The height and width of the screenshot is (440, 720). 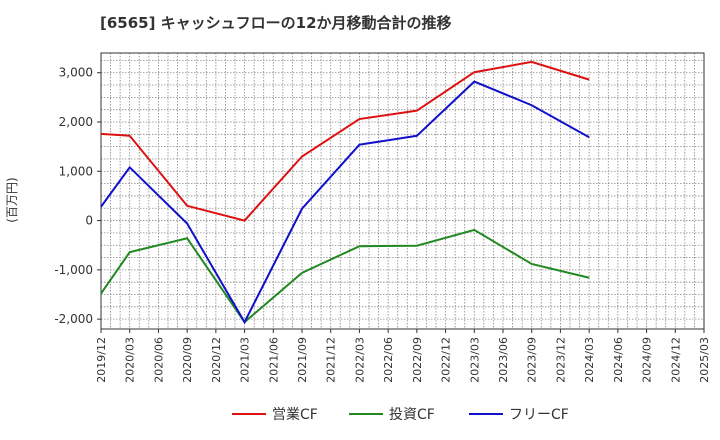 What do you see at coordinates (503, 360) in the screenshot?
I see `x-tick-label: 2023/06` at bounding box center [503, 360].